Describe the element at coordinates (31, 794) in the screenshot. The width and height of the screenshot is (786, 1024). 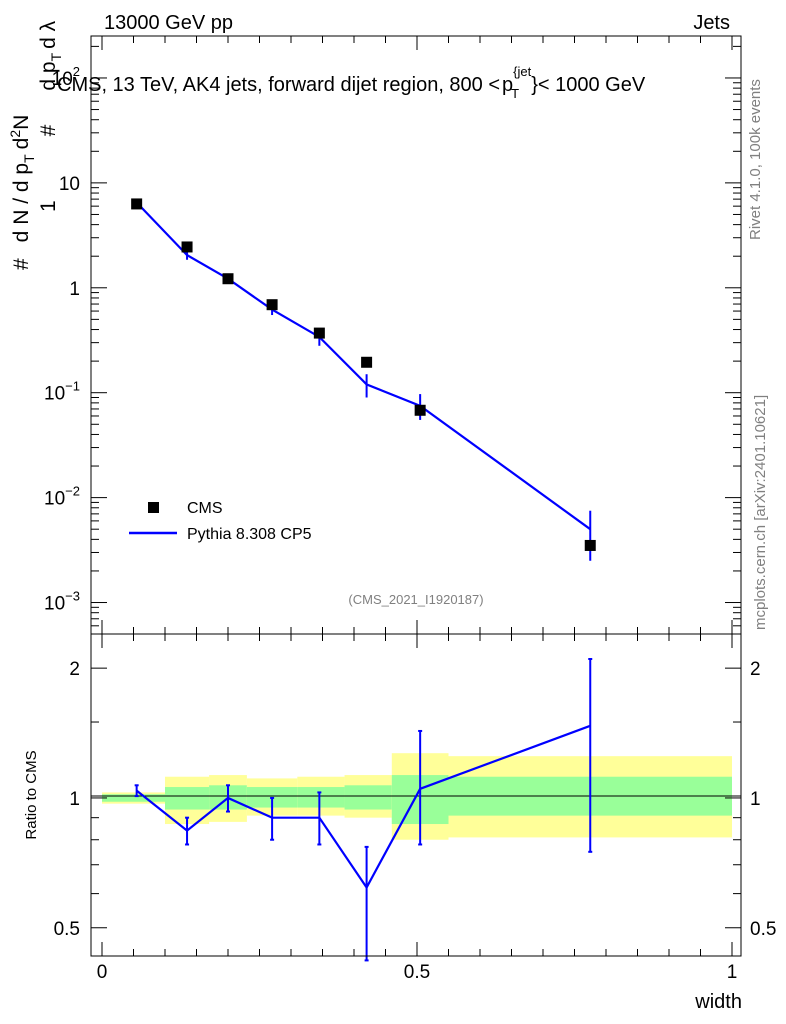
I see `ratio-y-axis-label: Ratio to CMS` at that location.